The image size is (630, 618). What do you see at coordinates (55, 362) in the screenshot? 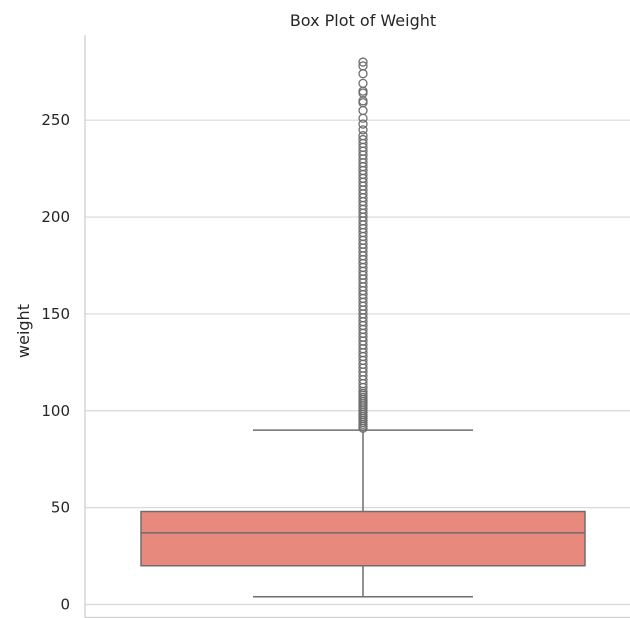
I see `y-tick-labels: 0 50 100 150 200 250` at bounding box center [55, 362].